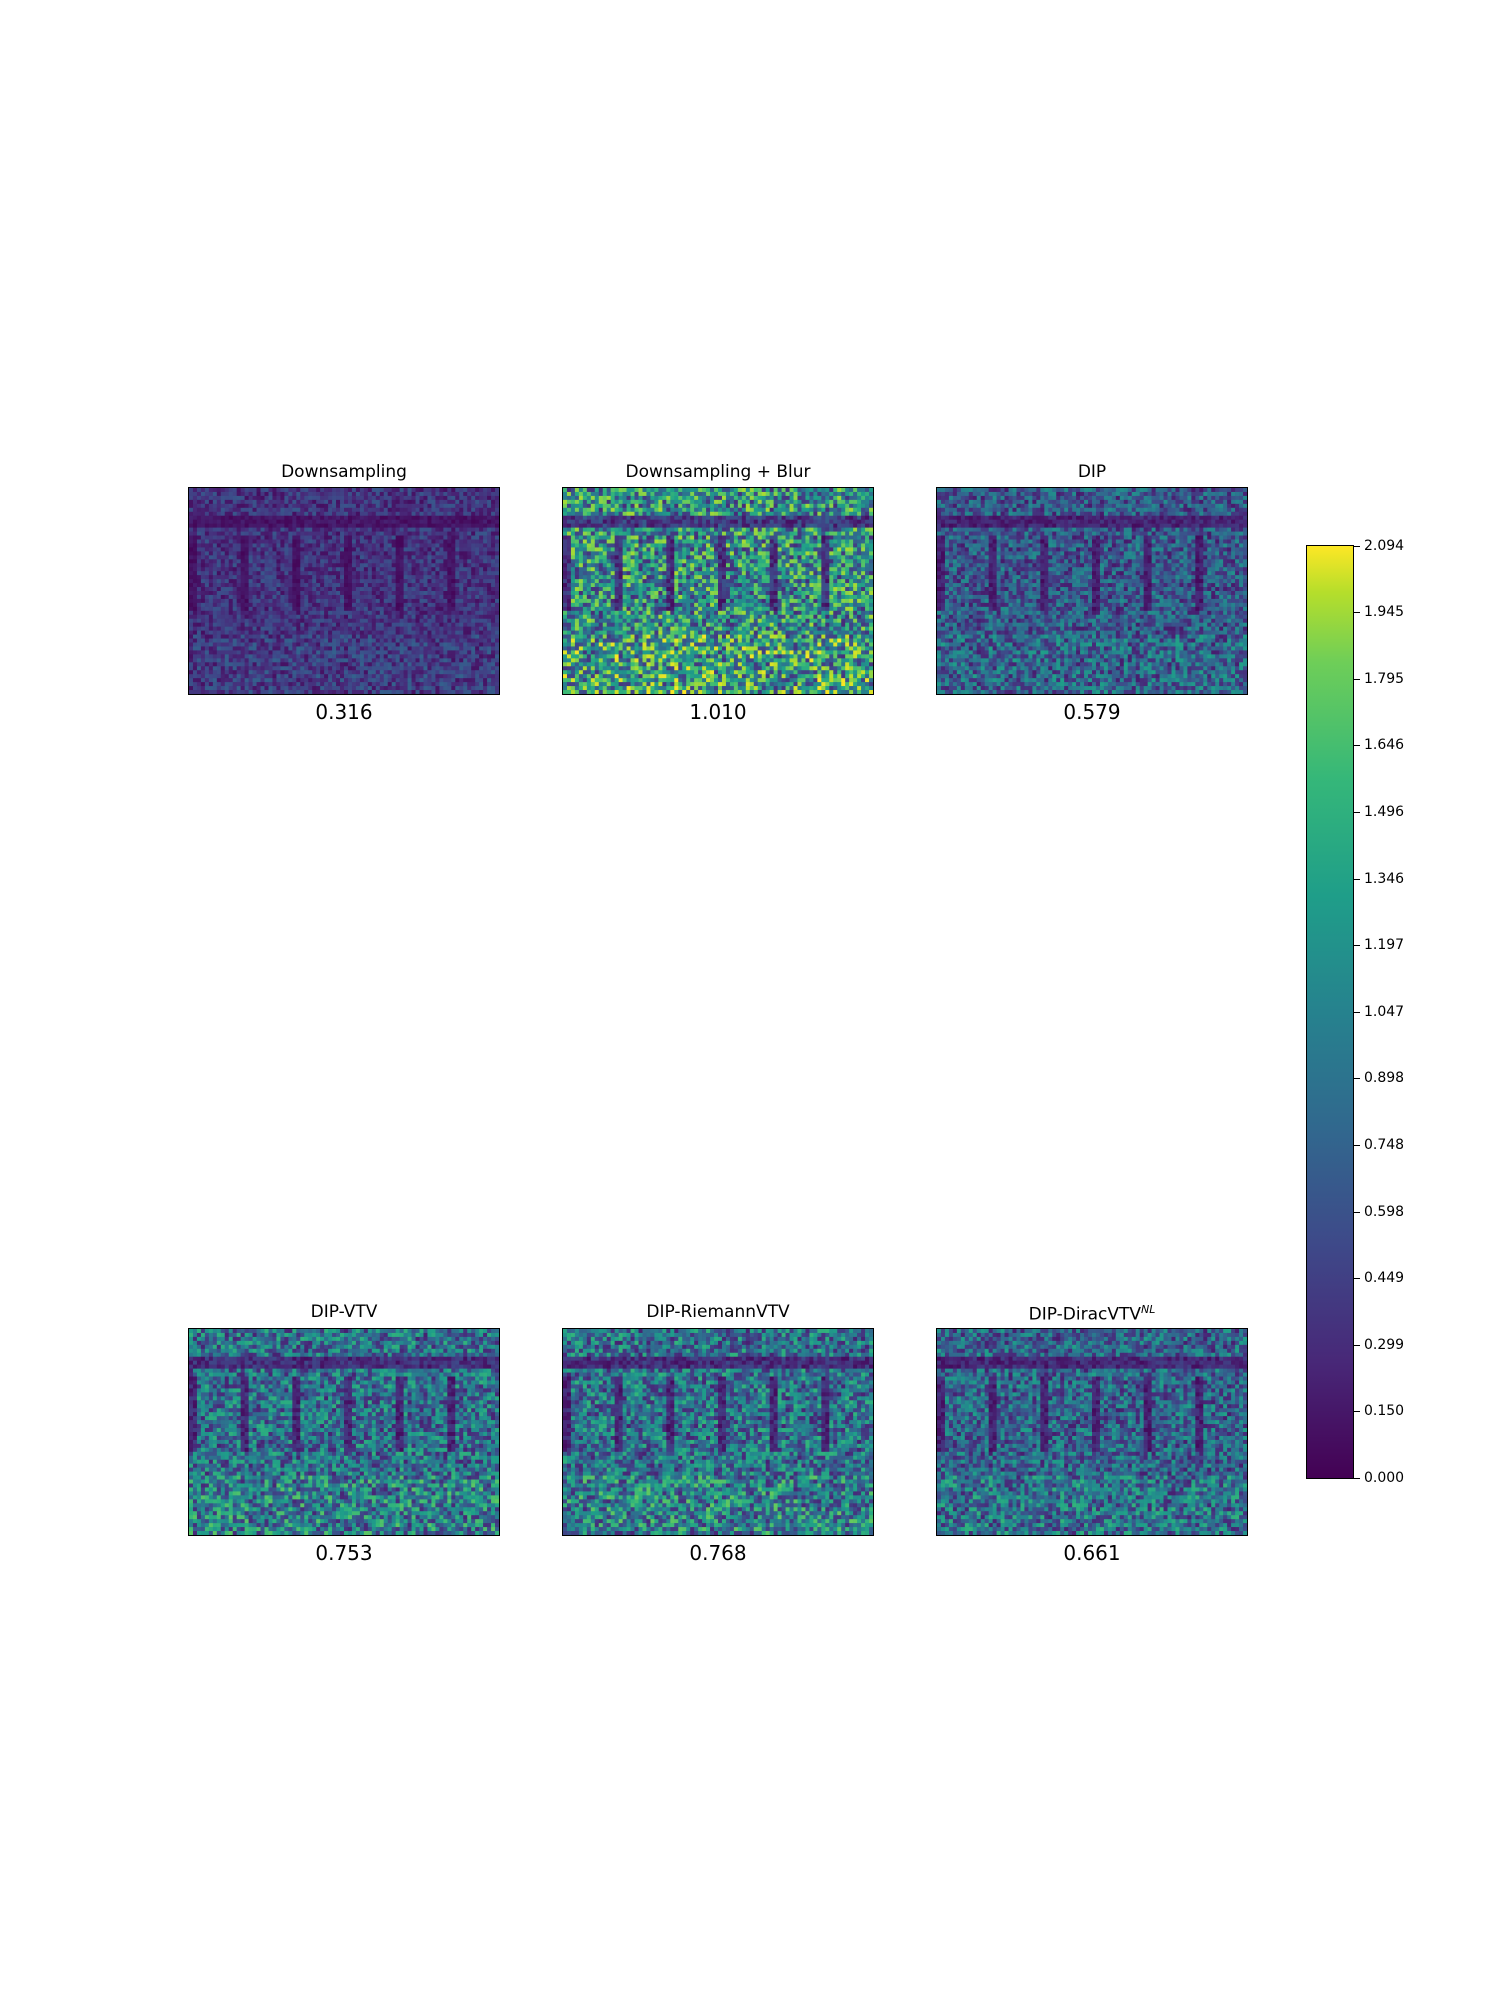 This screenshot has width=1500, height=2000. Describe the element at coordinates (1148, 1309) in the screenshot. I see `panel-title-superscript: NL` at that location.